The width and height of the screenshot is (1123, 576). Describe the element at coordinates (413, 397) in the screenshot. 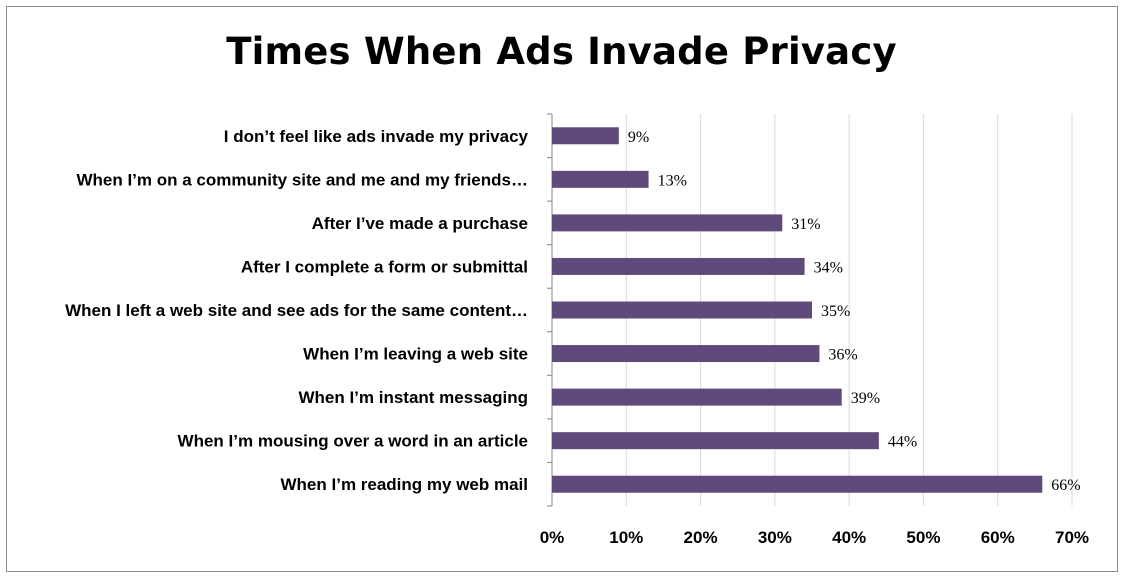

I see `category-label: When I’m instant messaging` at that location.